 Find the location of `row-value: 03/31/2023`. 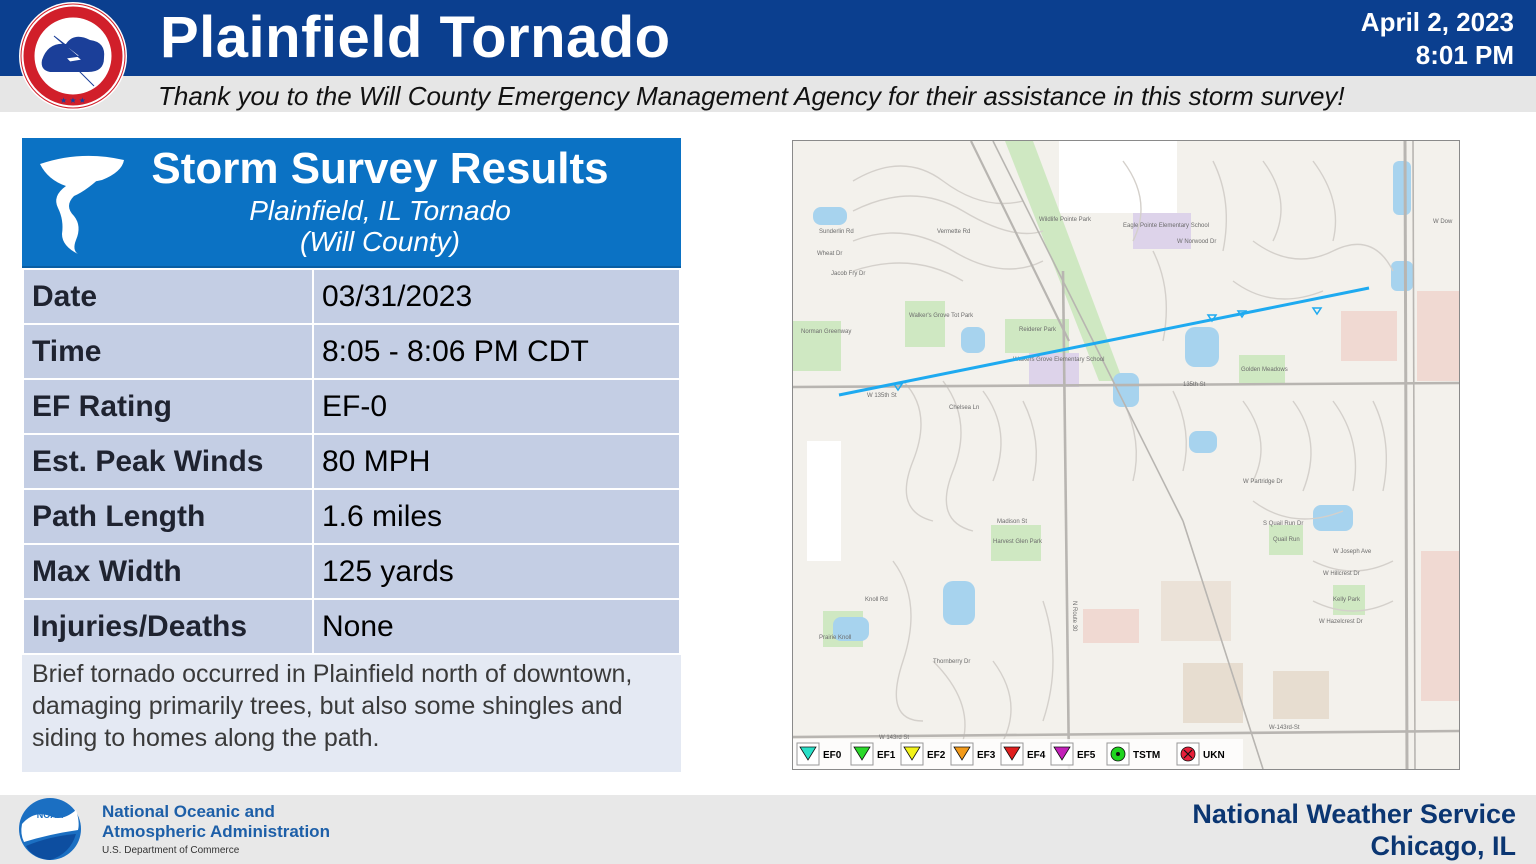

row-value: 03/31/2023 is located at coordinates (496, 296).